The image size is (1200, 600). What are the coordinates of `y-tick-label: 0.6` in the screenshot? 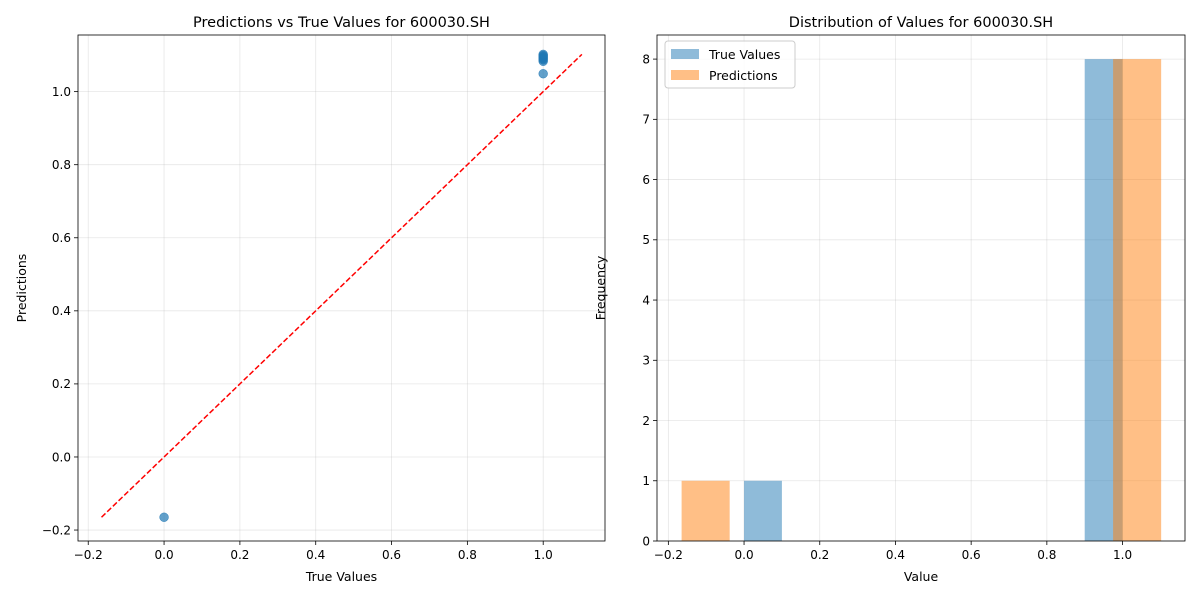 It's located at (61, 238).